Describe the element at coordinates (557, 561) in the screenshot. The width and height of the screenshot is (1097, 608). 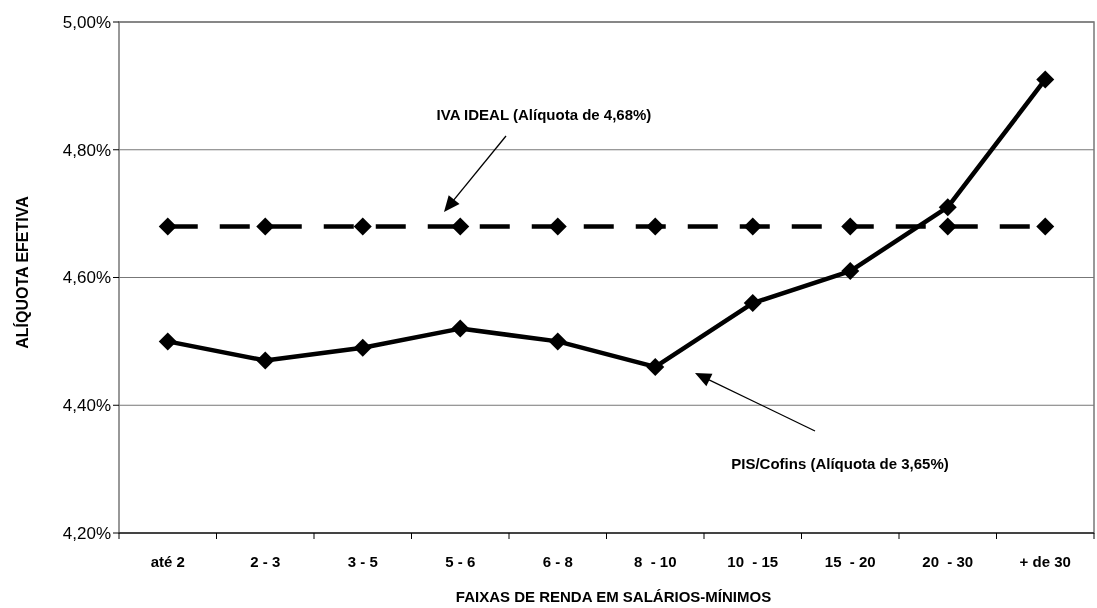
I see `x-tick-label: 6 - 8` at that location.